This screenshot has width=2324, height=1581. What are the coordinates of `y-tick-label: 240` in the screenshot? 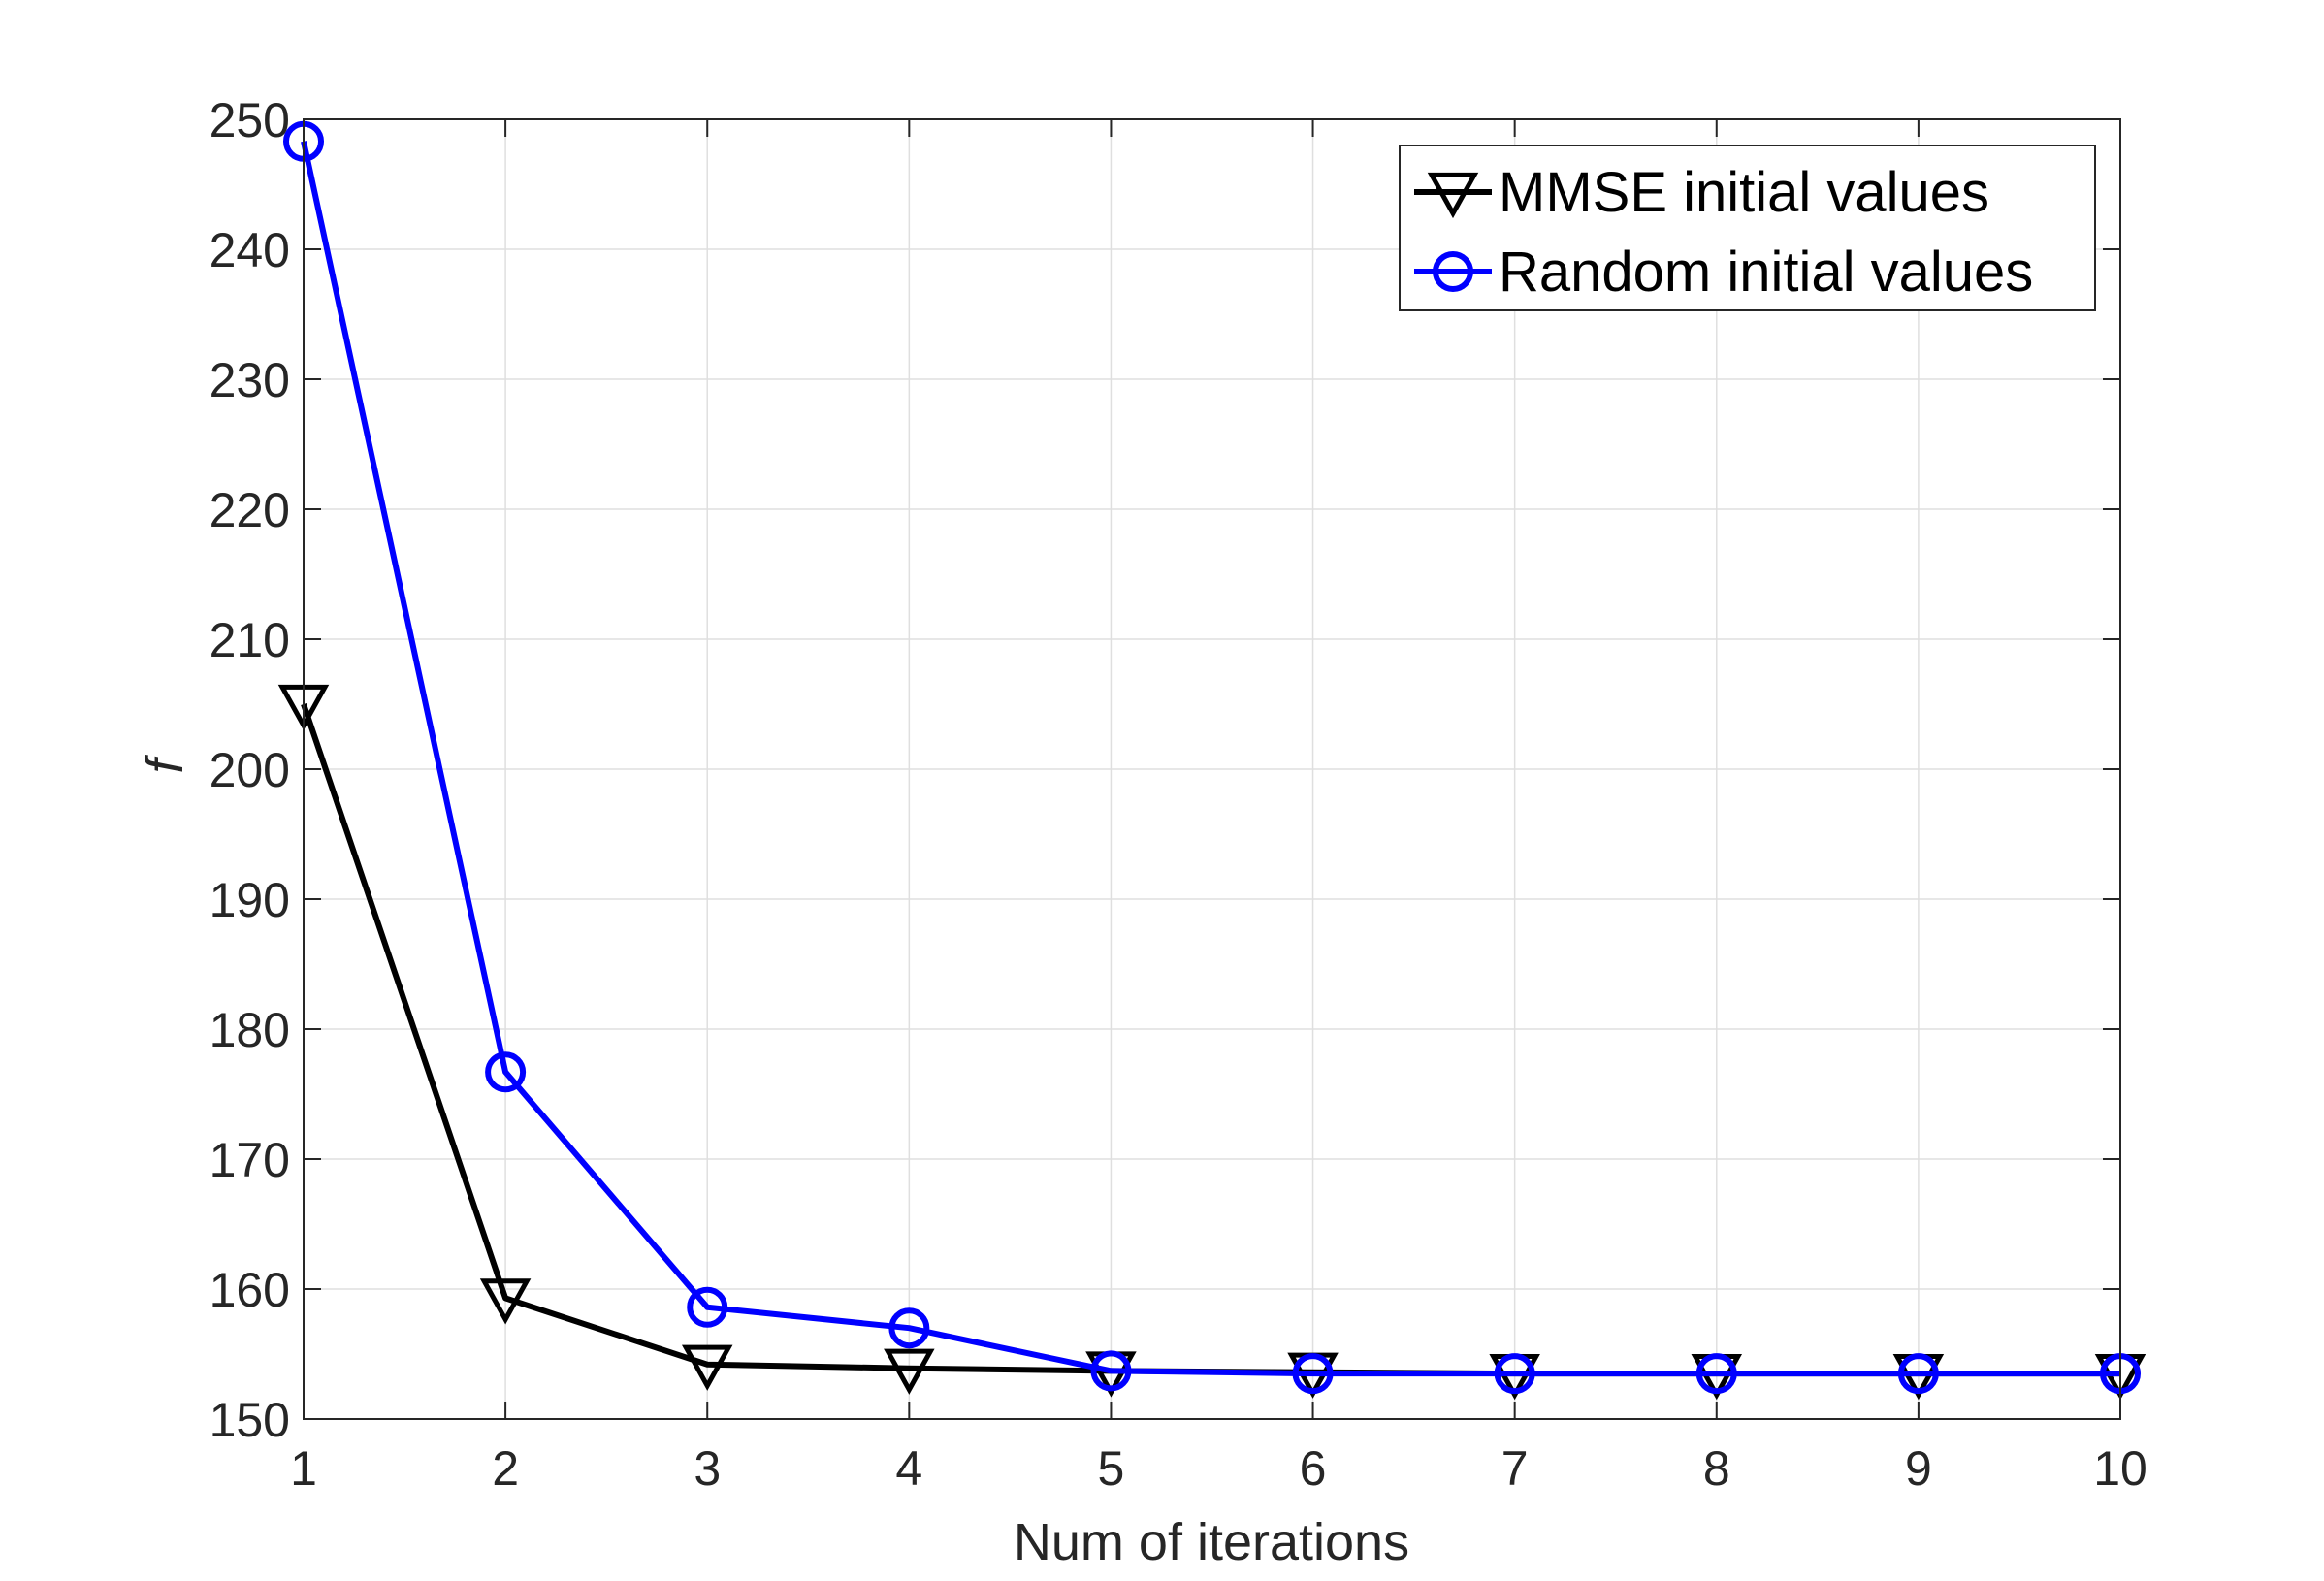 It's located at (250, 250).